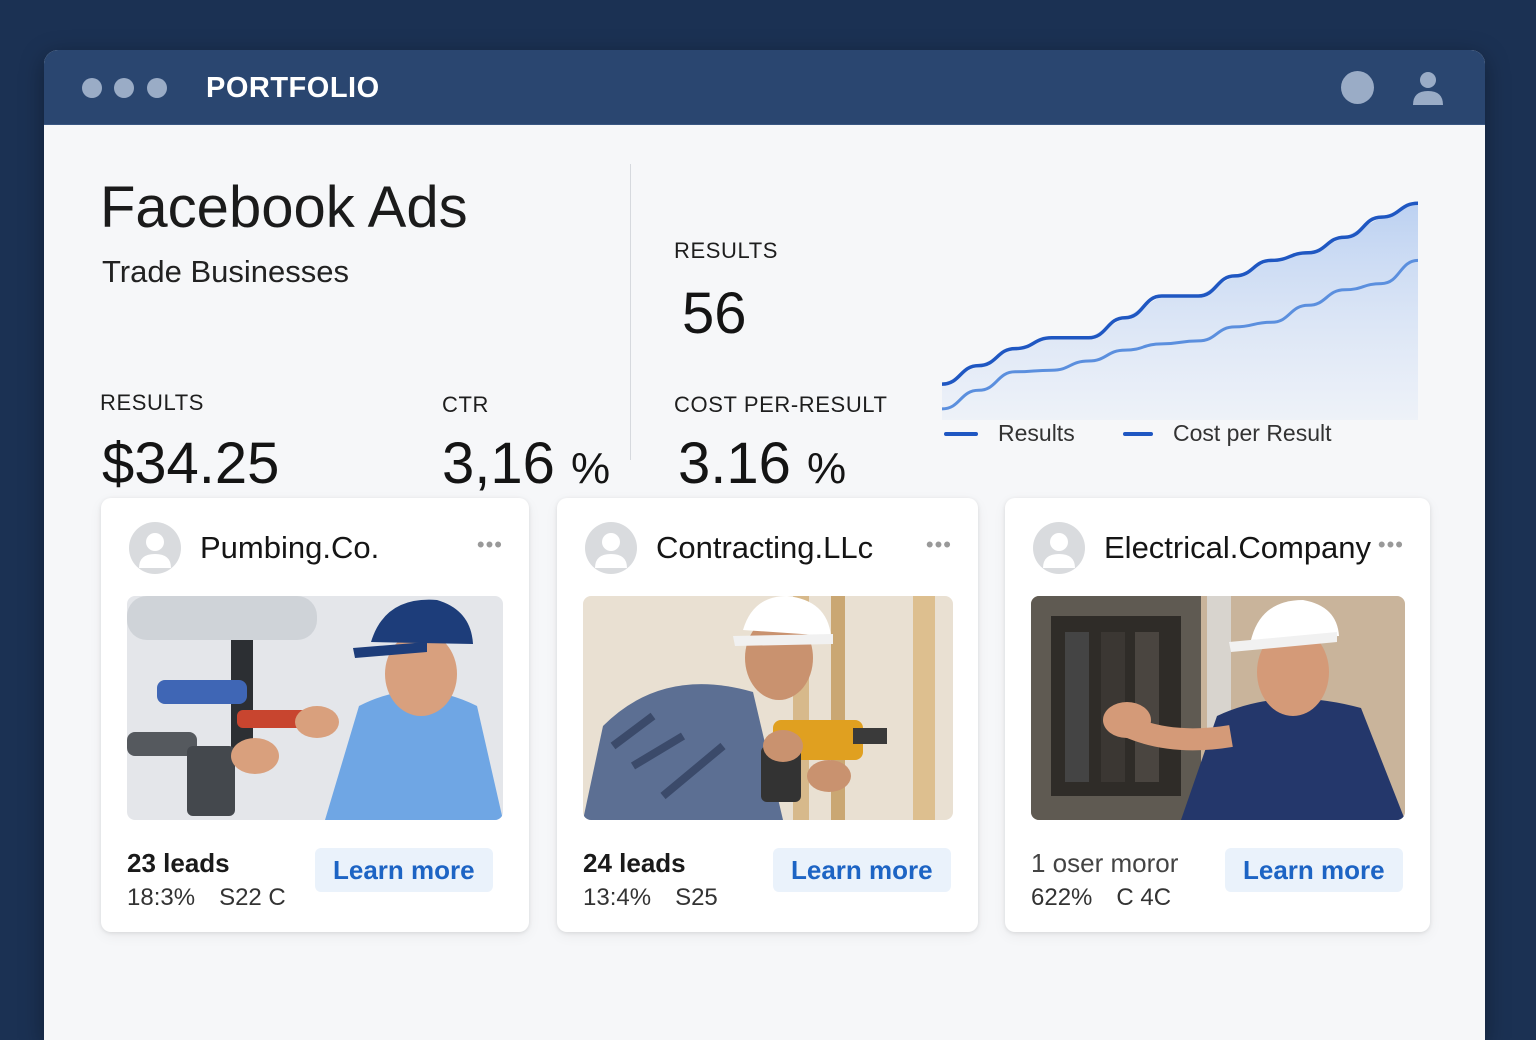 The height and width of the screenshot is (1040, 1536). I want to click on window-dot-minimize, so click(124, 88).